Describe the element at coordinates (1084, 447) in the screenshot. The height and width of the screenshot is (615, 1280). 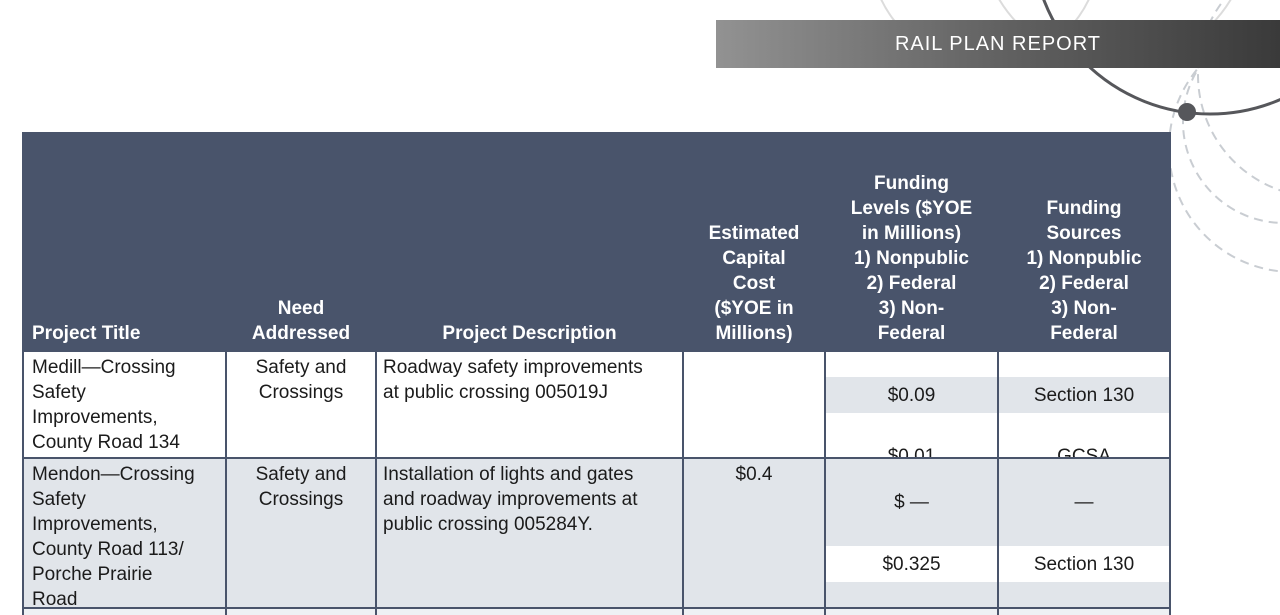
I see `funding-source-band: GCSA` at that location.